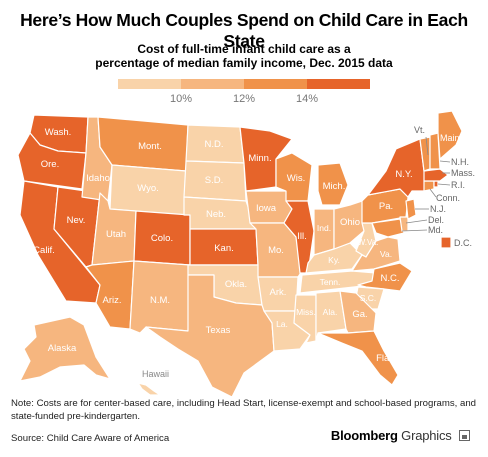 Image resolution: width=488 pixels, height=457 pixels. What do you see at coordinates (90, 438) in the screenshot?
I see `source-line: Source: Child Care Aware of America` at bounding box center [90, 438].